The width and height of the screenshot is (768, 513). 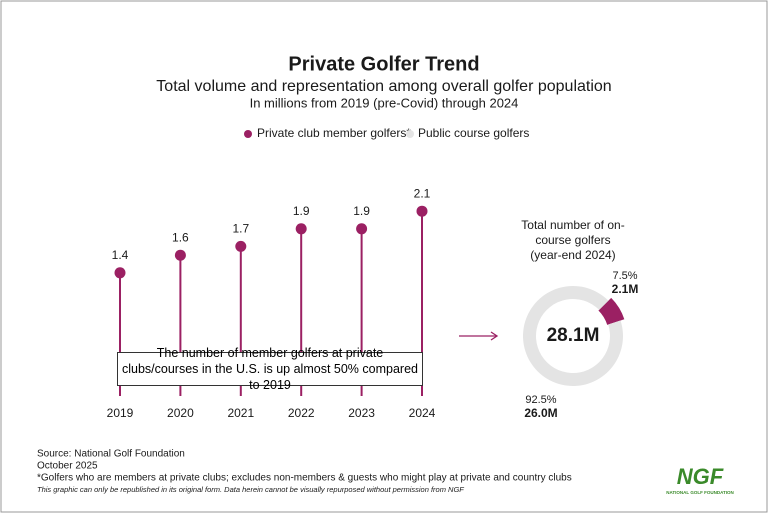 What do you see at coordinates (700, 476) in the screenshot?
I see `logo: NGF` at bounding box center [700, 476].